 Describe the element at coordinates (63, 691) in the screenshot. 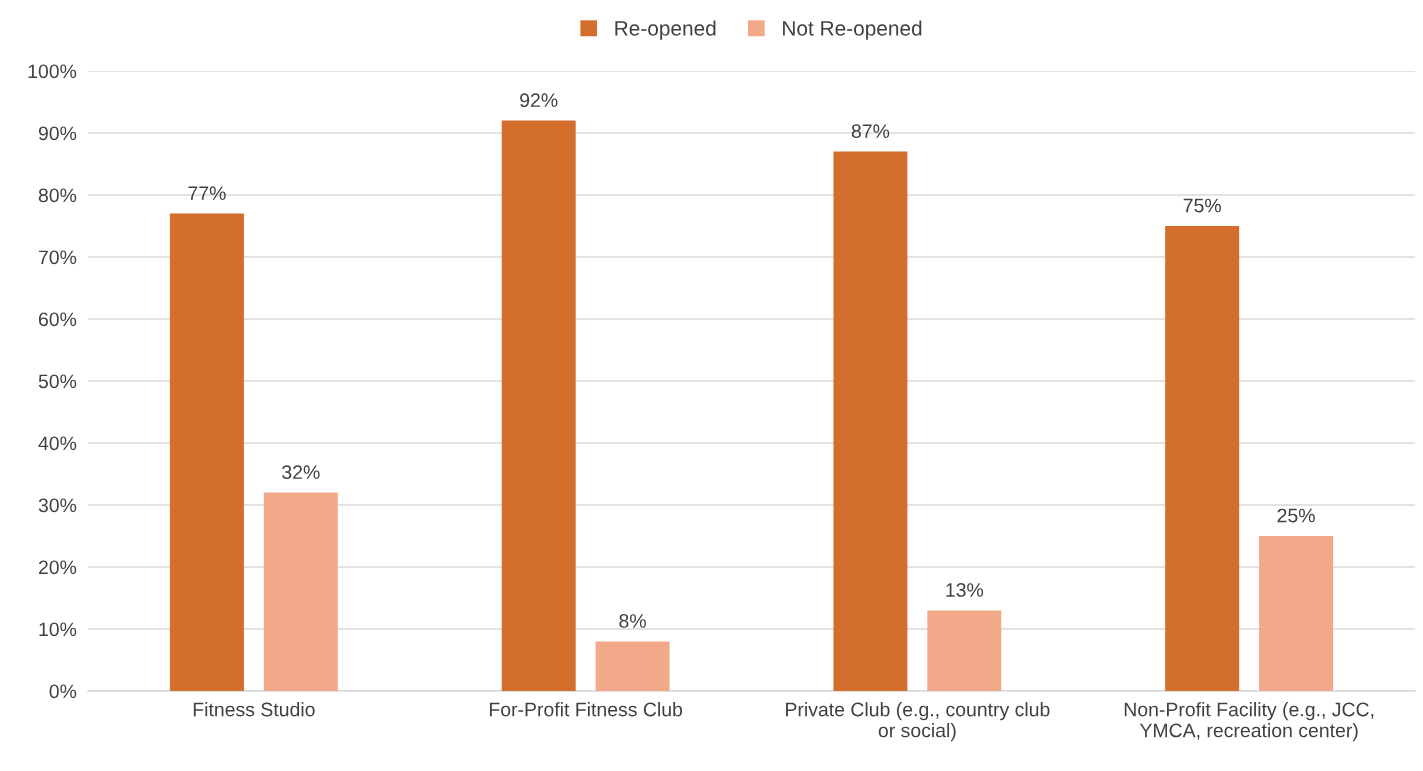

I see `y-tick-label: 0%` at that location.